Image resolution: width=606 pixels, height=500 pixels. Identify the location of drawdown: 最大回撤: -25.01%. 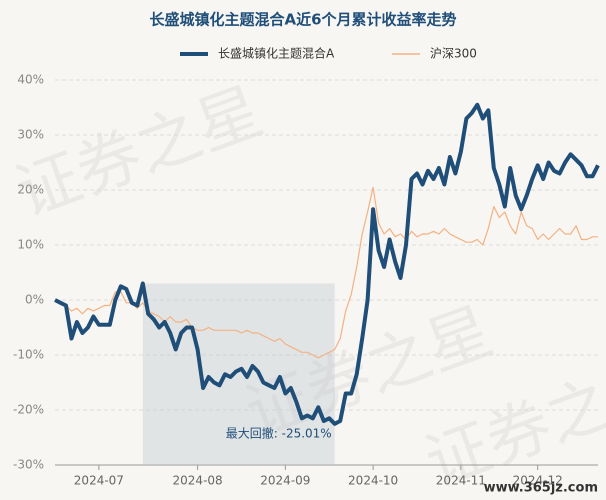
(238, 374).